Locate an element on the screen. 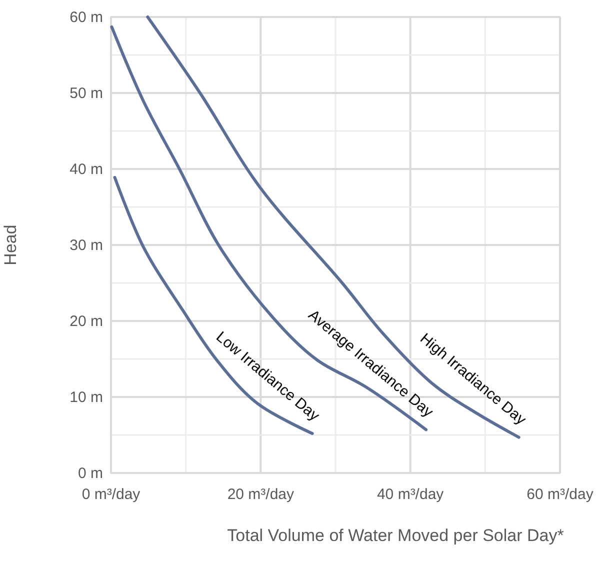 This screenshot has width=612, height=561. x-axis-title: Total Volume of Water Moved per Solar Day* is located at coordinates (395, 535).